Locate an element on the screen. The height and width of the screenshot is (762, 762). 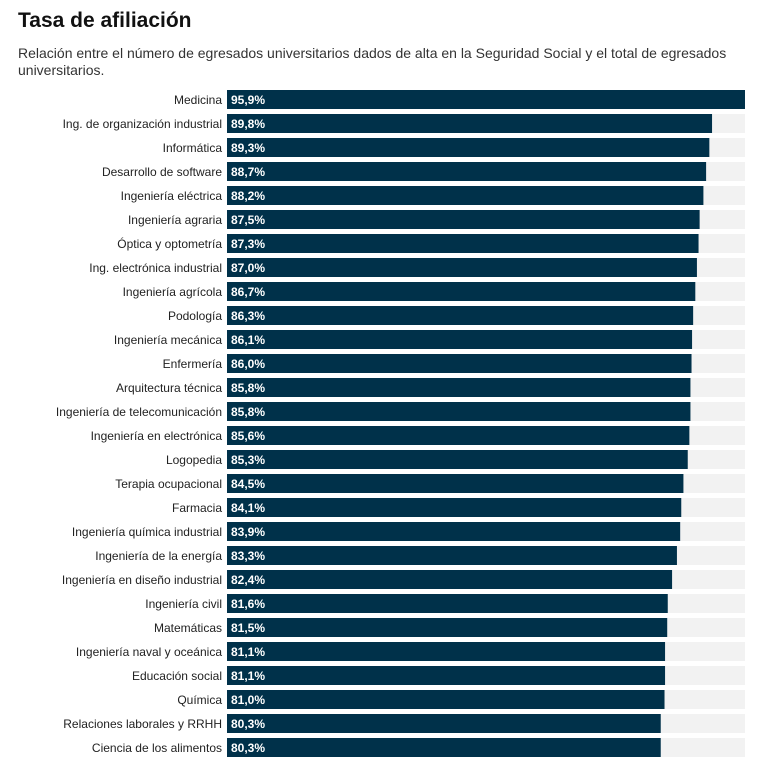
category-label: Farmacia is located at coordinates (197, 508).